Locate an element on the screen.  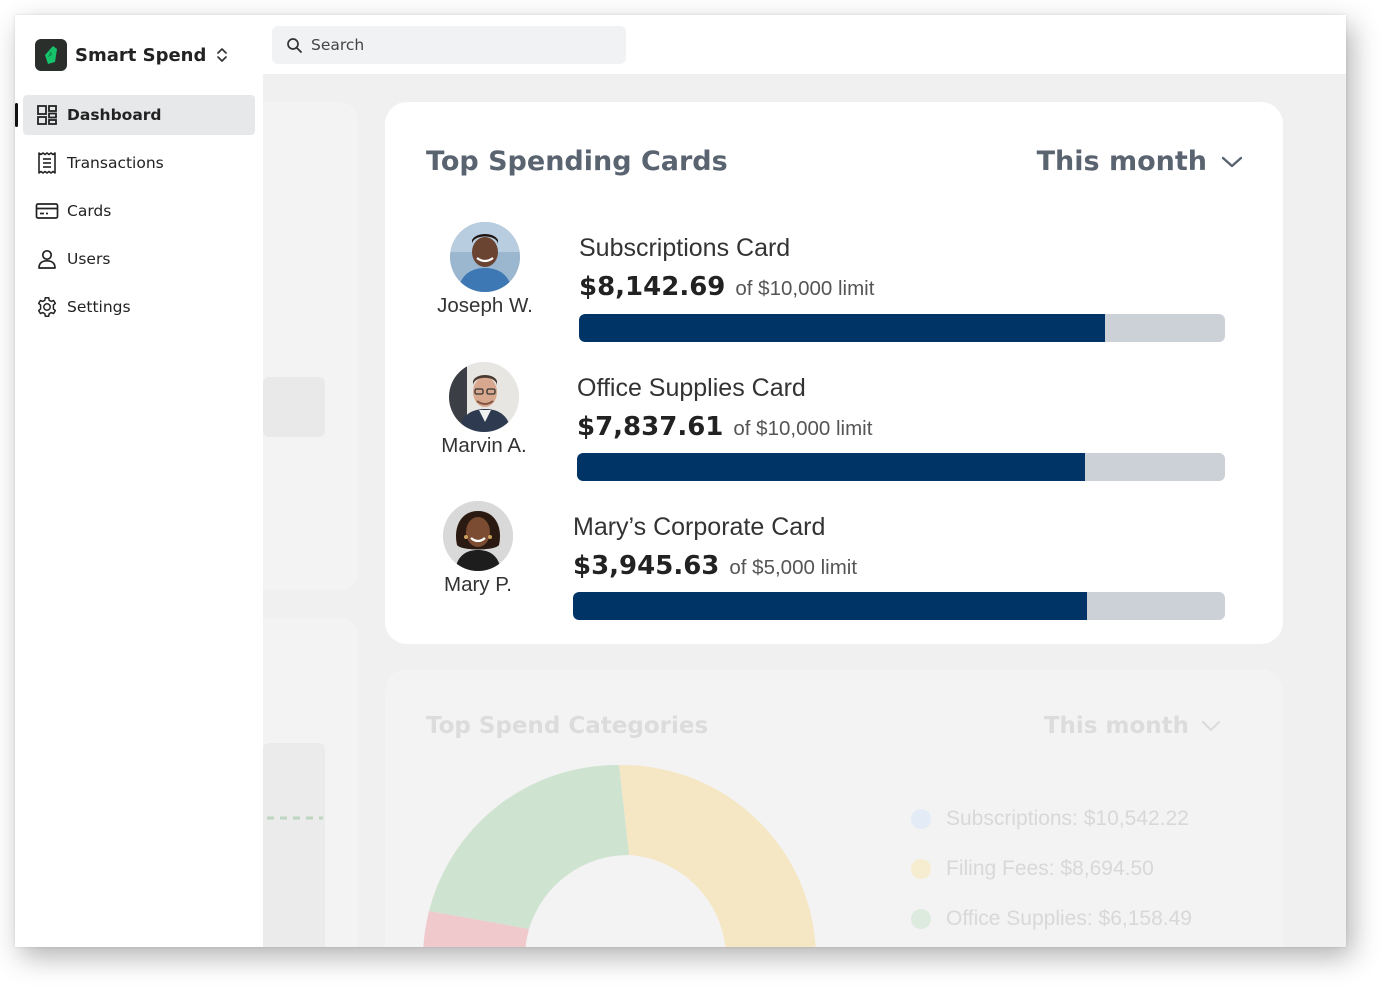
sidebar-item-label: Cards is located at coordinates (89, 211).